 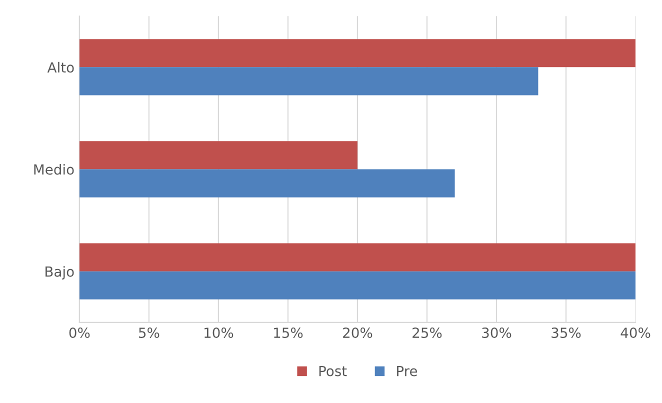 What do you see at coordinates (333, 371) in the screenshot?
I see `legend-label: Post` at bounding box center [333, 371].